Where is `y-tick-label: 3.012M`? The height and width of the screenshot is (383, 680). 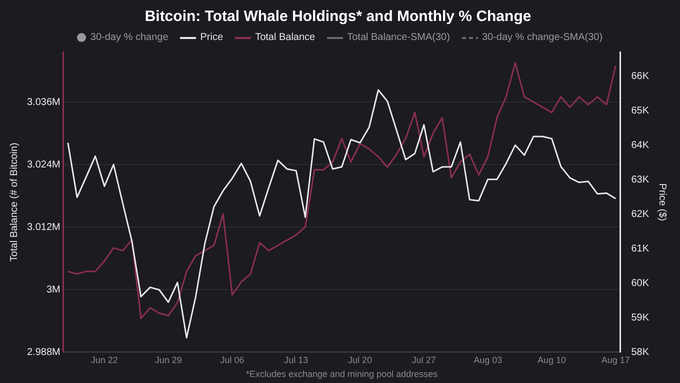
y-tick-label: 3.012M is located at coordinates (43, 227).